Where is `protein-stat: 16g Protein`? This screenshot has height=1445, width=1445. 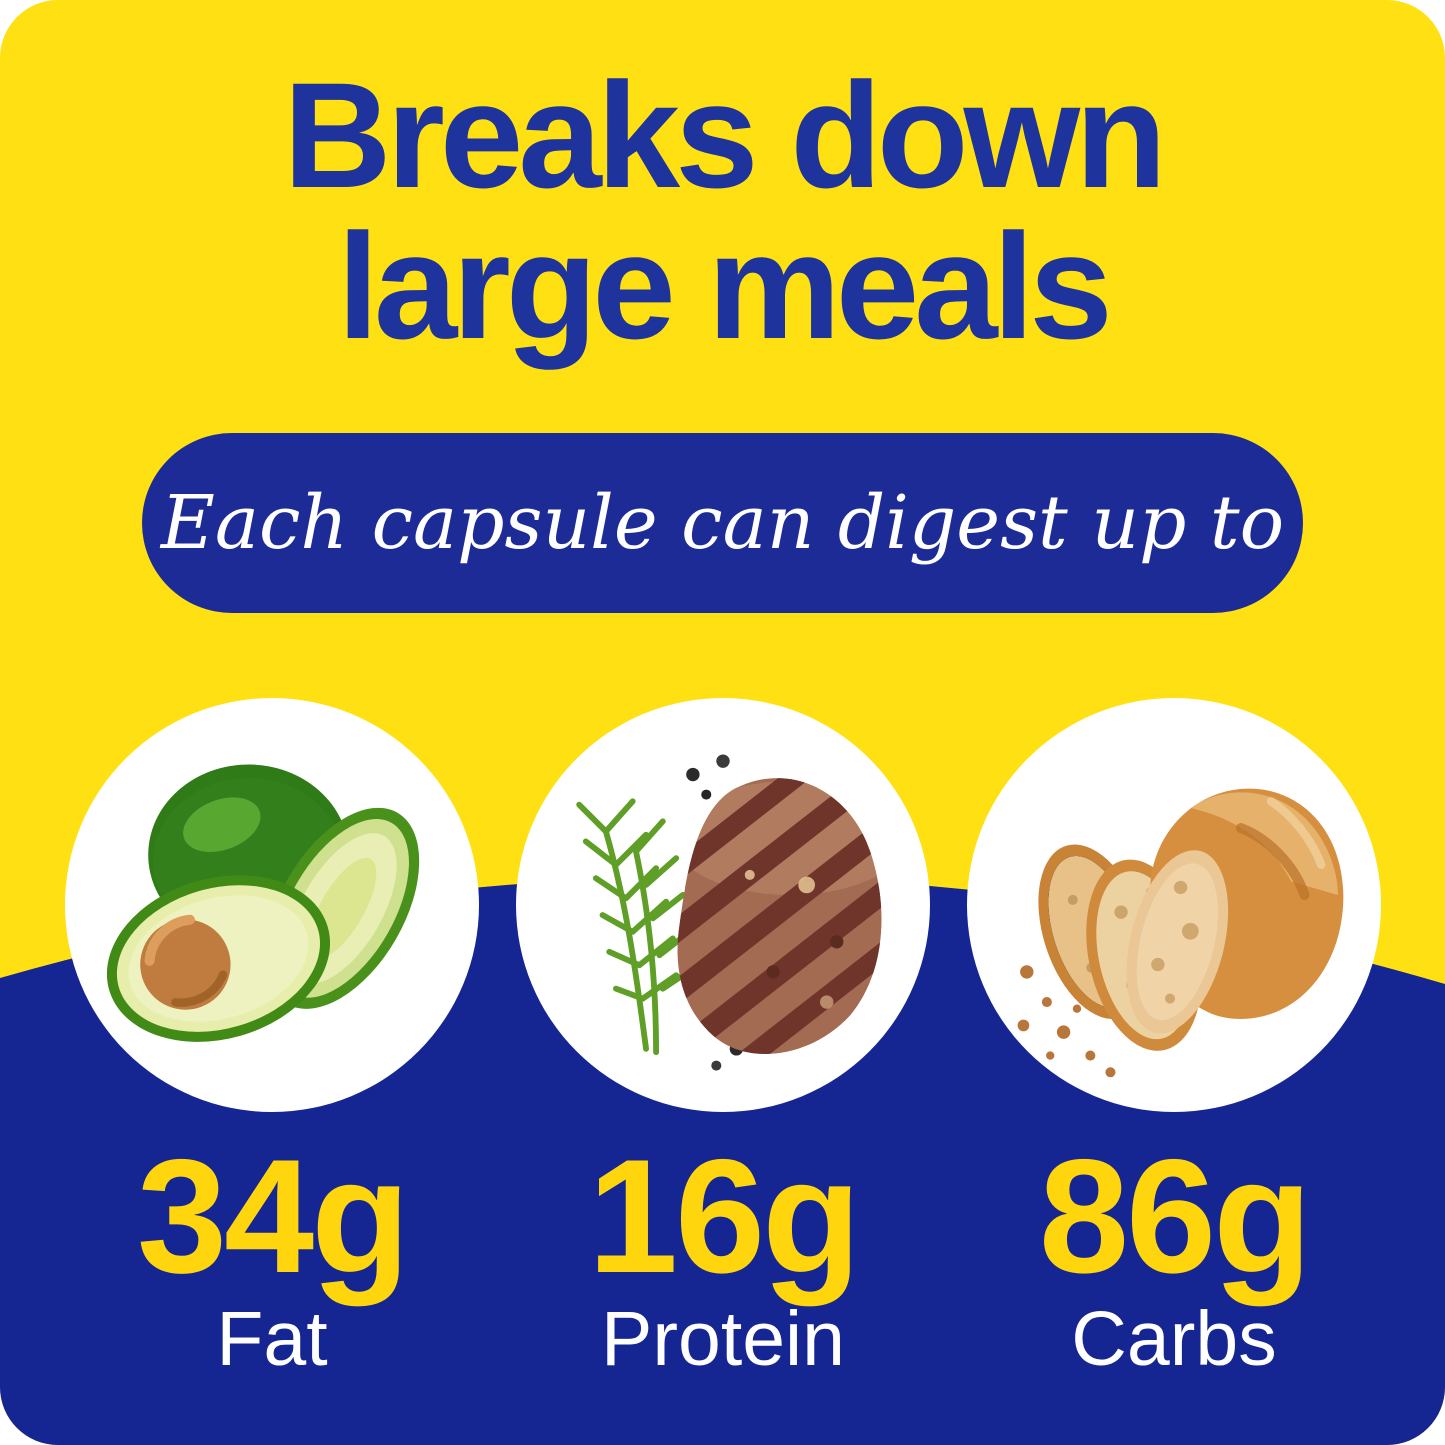 protein-stat: 16g Protein is located at coordinates (723, 1254).